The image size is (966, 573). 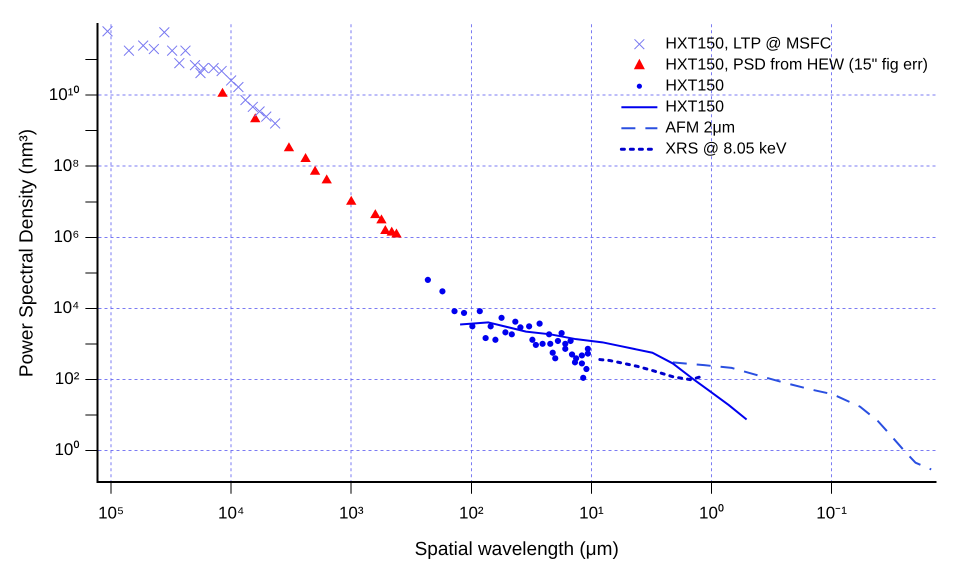 I want to click on legend-label: HXT150, LTP @ MSFC, so click(x=748, y=44).